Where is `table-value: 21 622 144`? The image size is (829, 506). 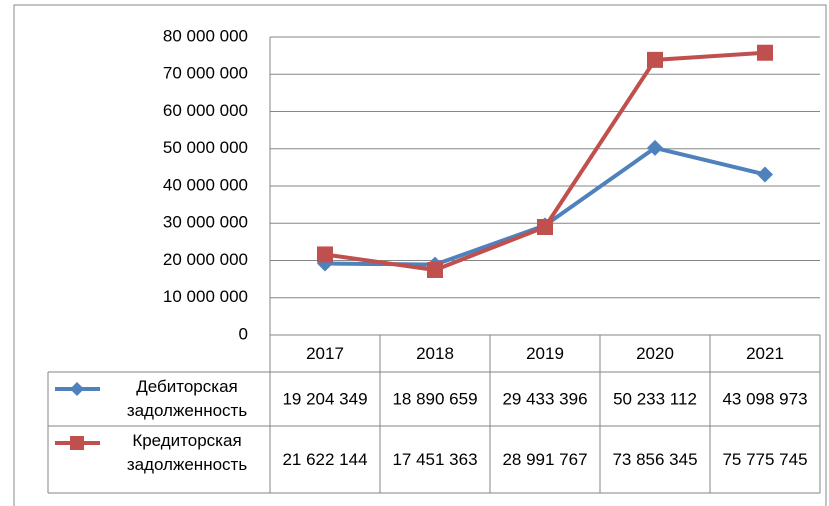
table-value: 21 622 144 is located at coordinates (324, 459).